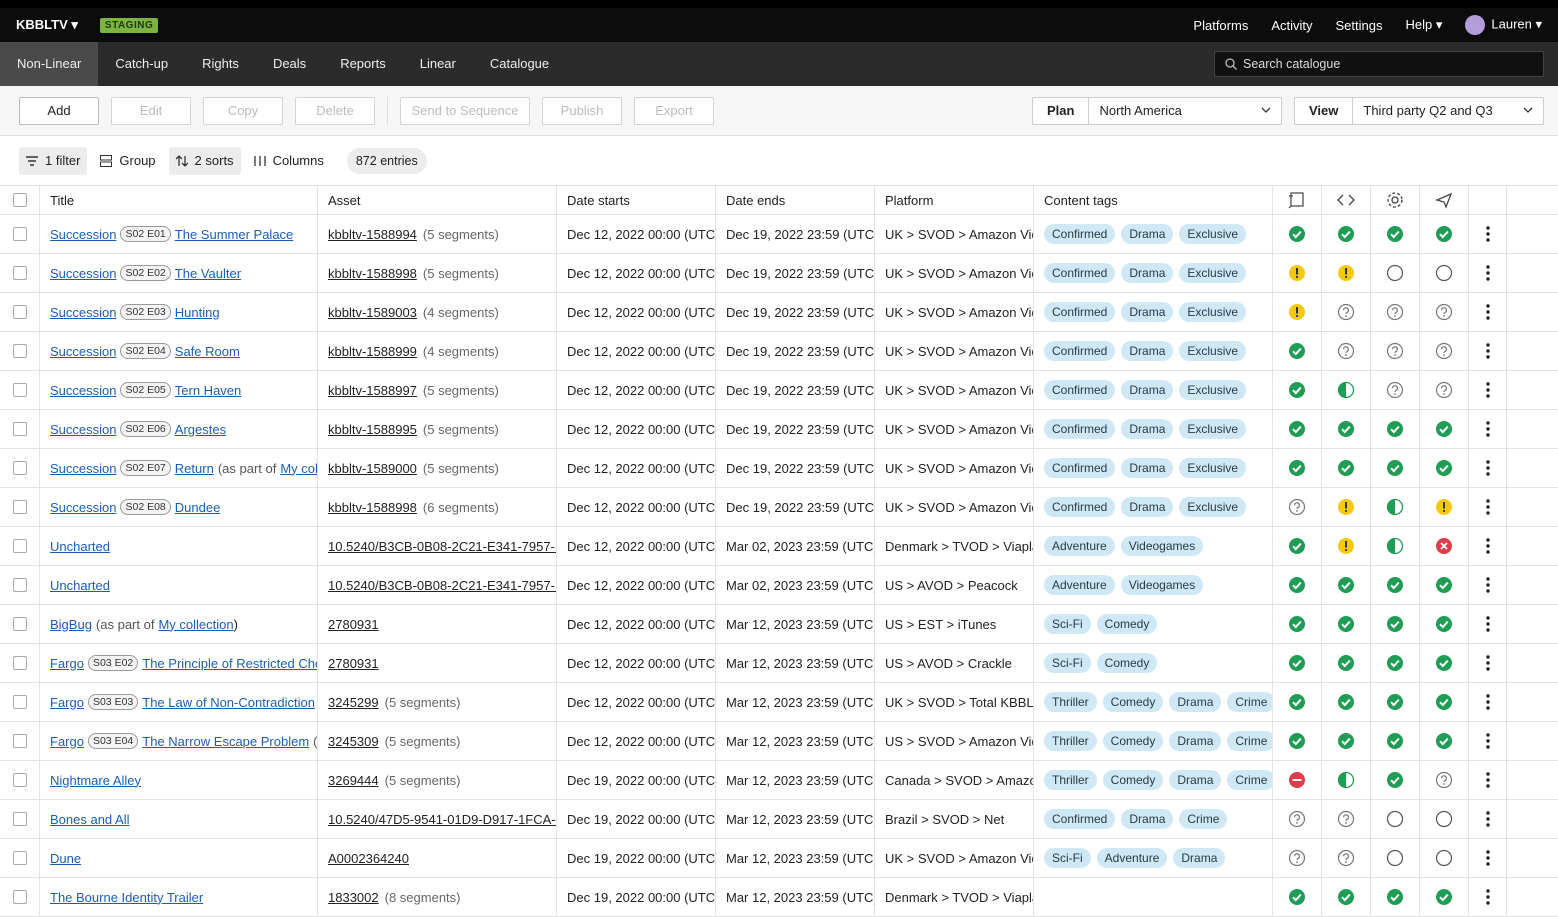 The image size is (1558, 917). Describe the element at coordinates (194, 468) in the screenshot. I see `episode-link: Return` at that location.